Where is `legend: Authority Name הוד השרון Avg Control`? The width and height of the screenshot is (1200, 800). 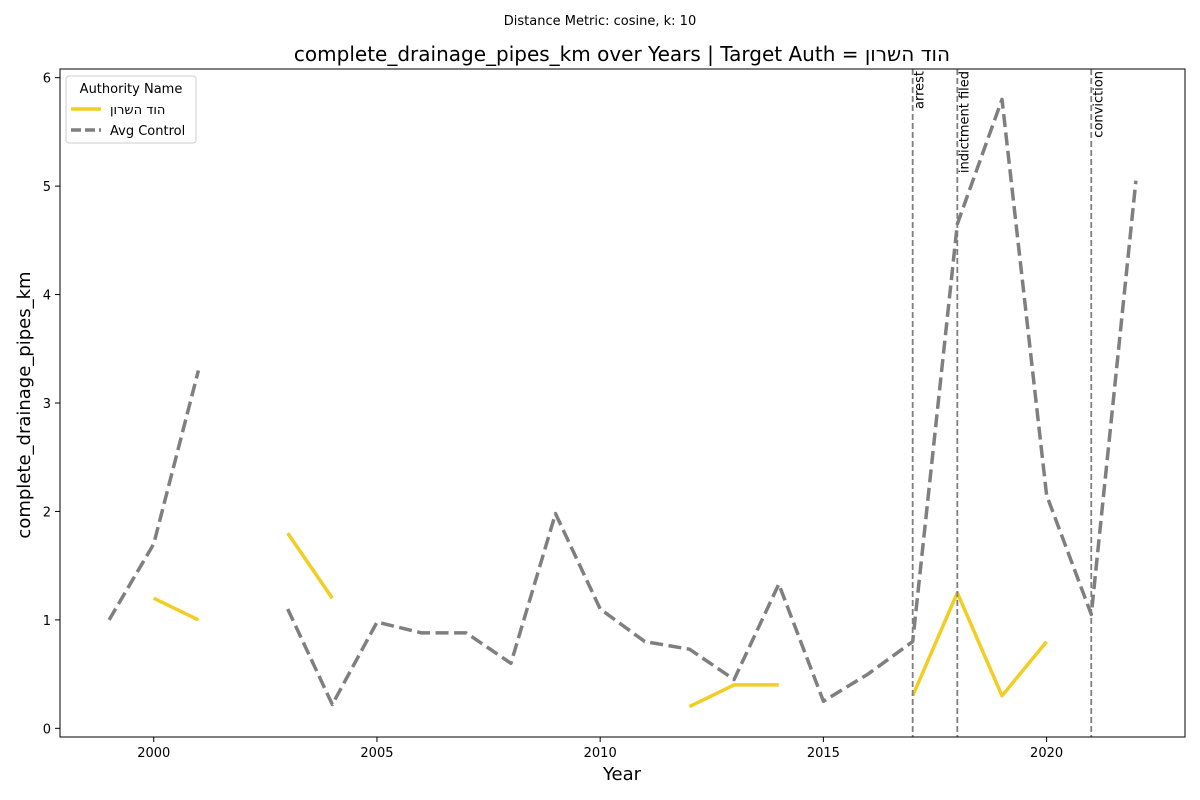
legend: Authority Name הוד השרון Avg Control is located at coordinates (131, 109).